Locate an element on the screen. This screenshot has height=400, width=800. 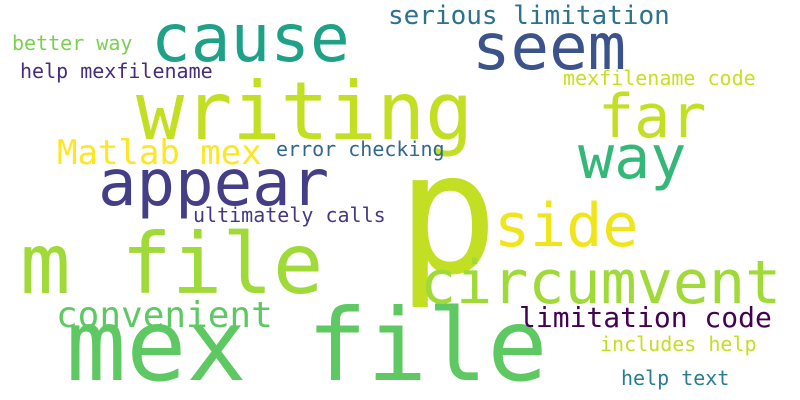
word-seem: seem is located at coordinates (549, 48).